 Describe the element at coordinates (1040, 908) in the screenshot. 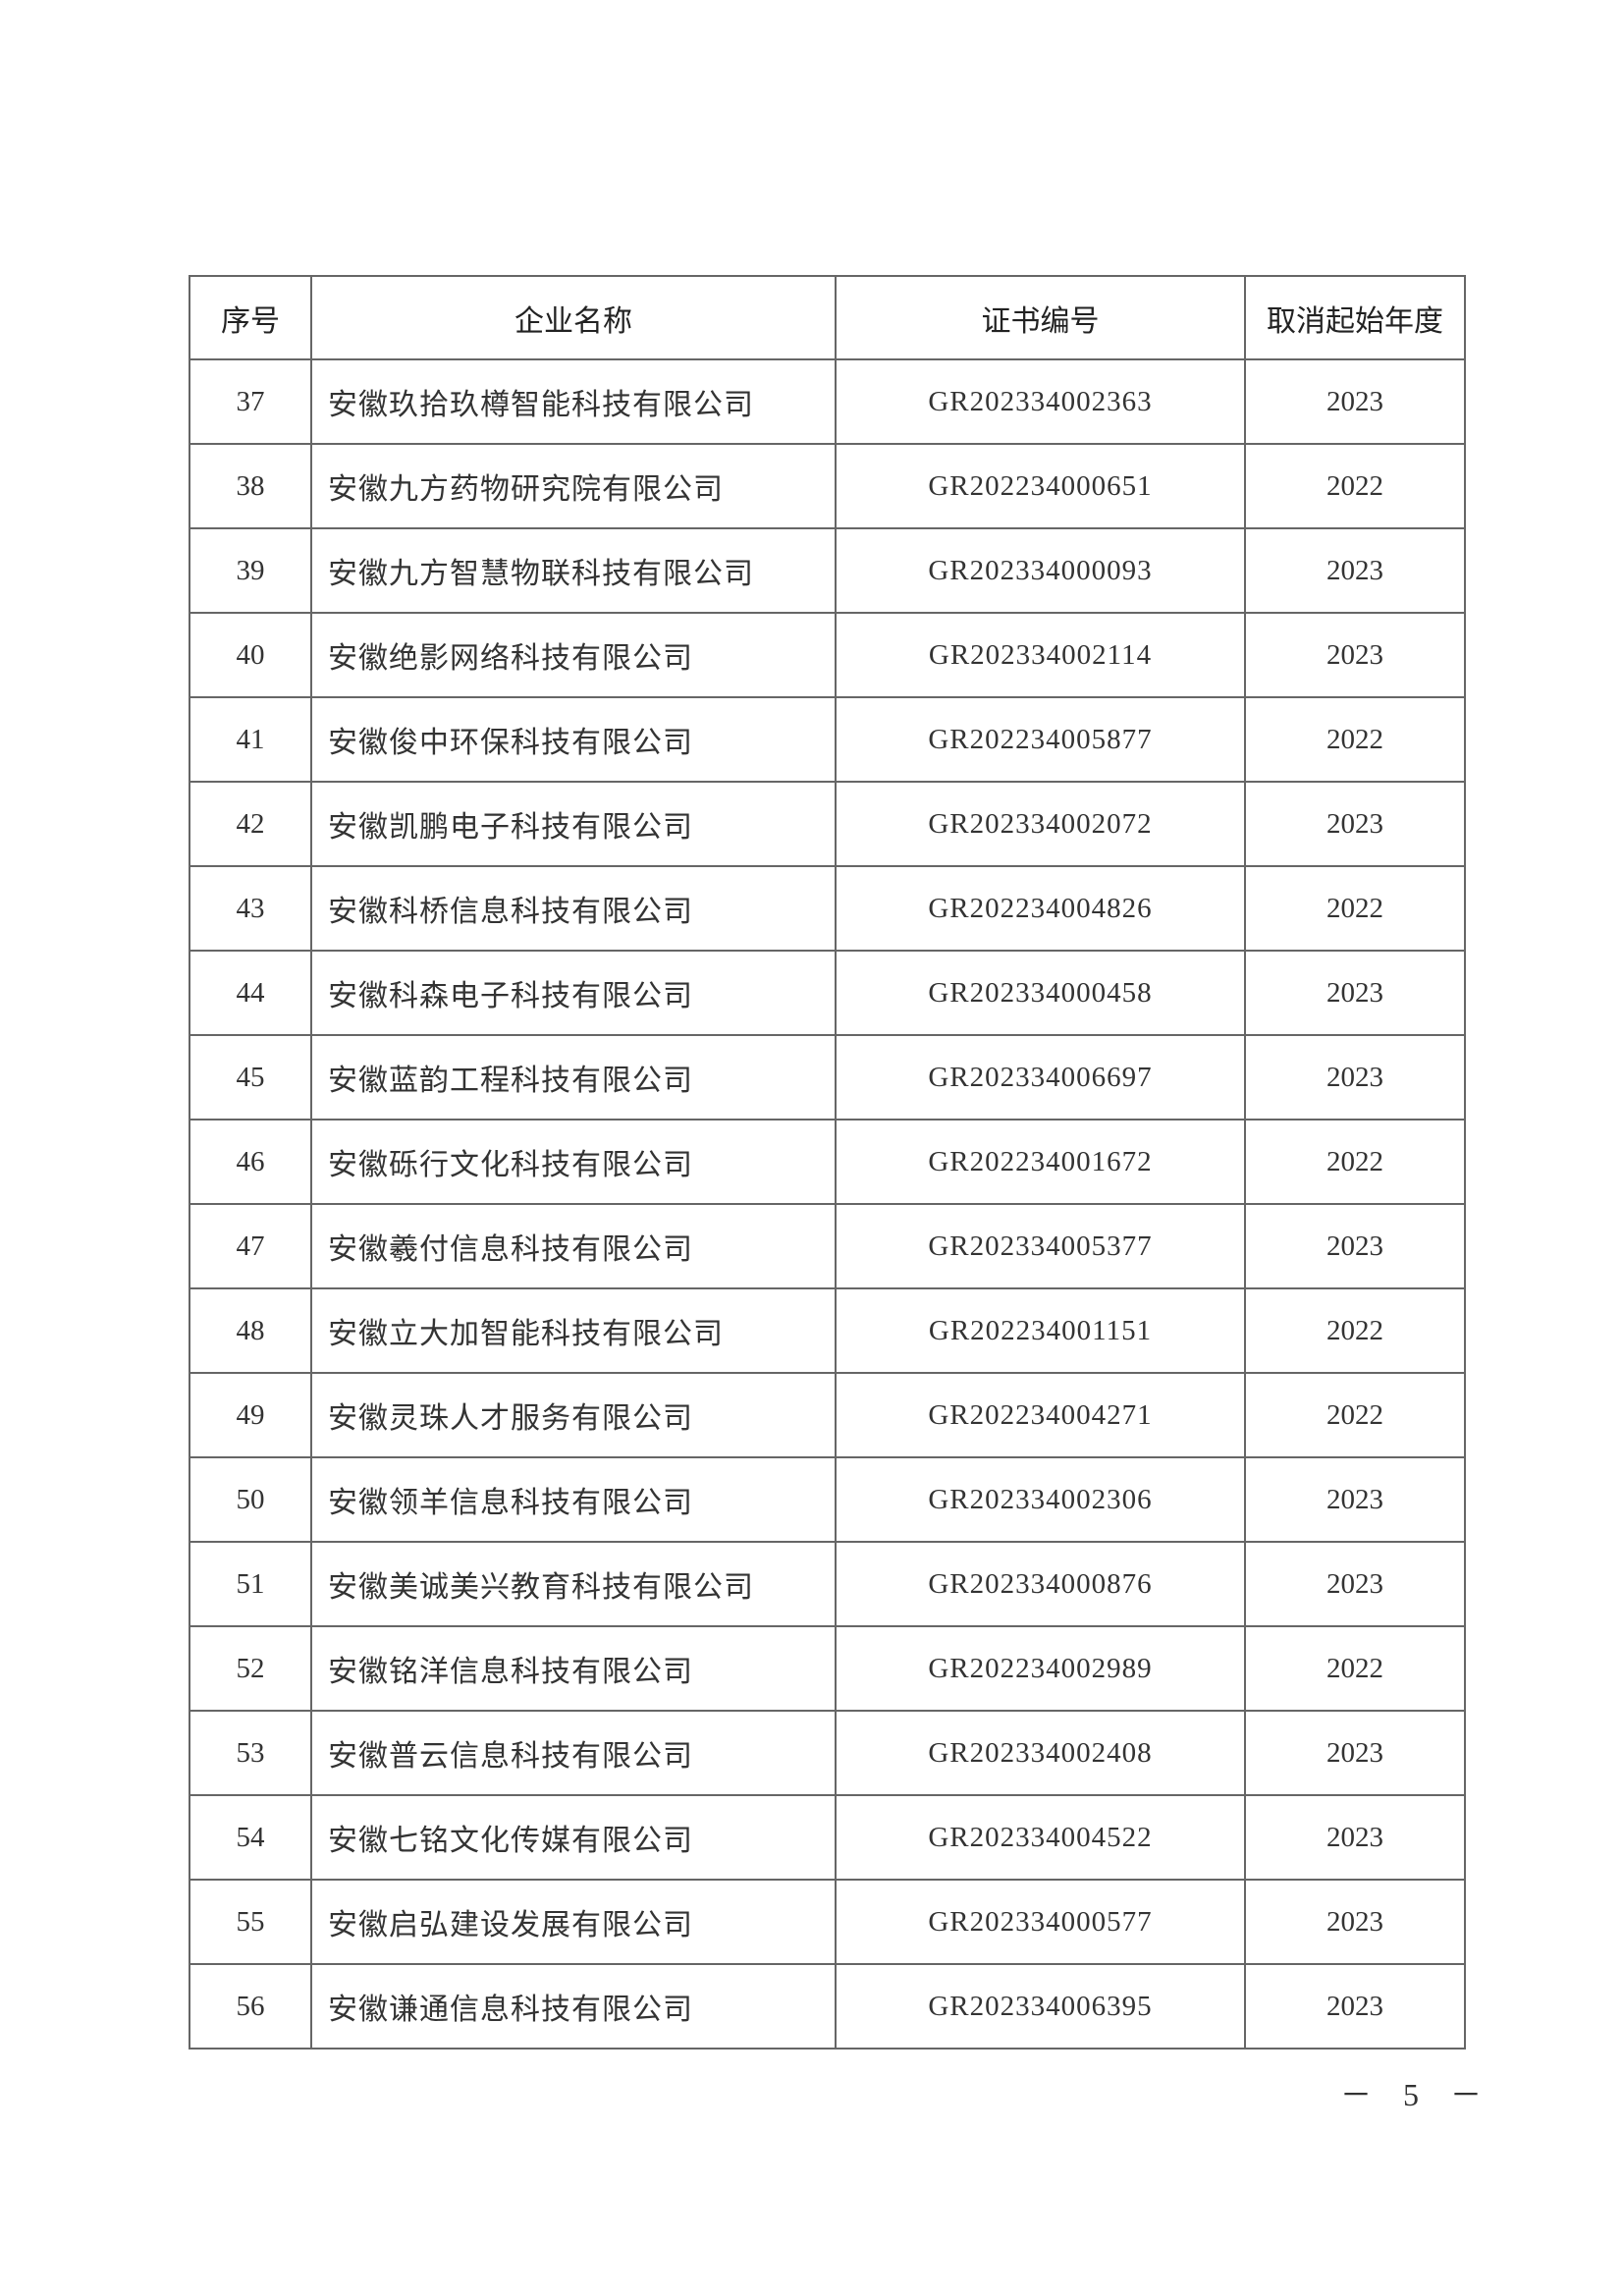

I see `certificate-number: GR202234004826` at that location.